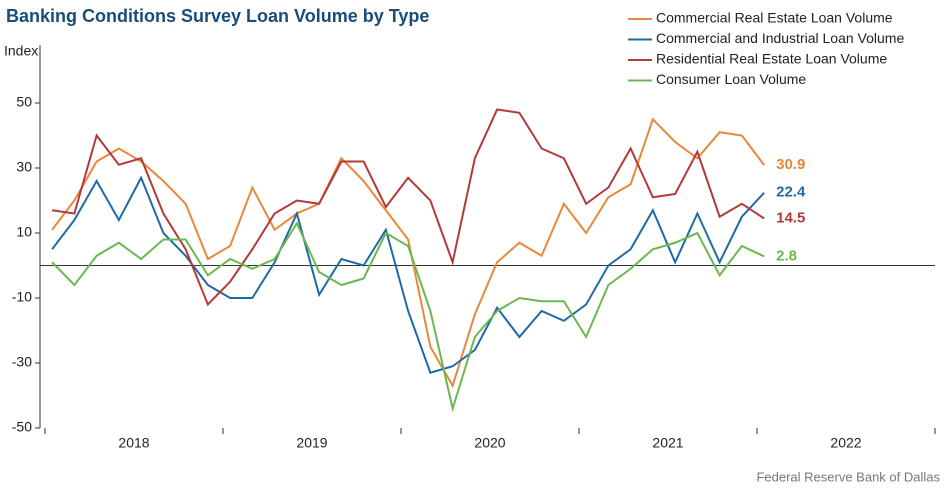 This screenshot has height=493, width=949. I want to click on end-label: 30.9, so click(790, 164).